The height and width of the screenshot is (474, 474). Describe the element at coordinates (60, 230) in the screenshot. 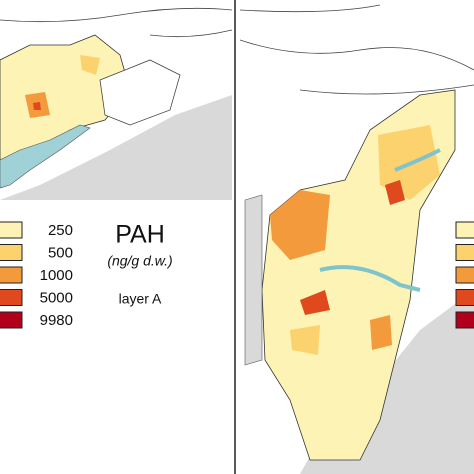

I see `legend-label: 250` at that location.